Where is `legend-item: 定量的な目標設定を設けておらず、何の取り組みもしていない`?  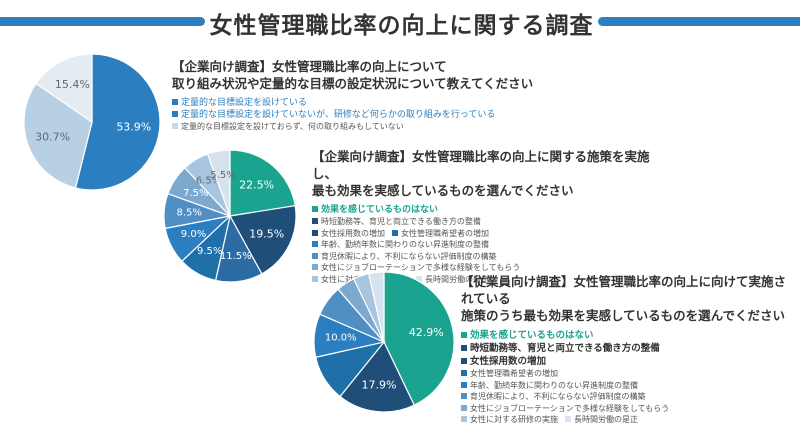 legend-item: 定量的な目標設定を設けておらず、何の取り組みもしていない is located at coordinates (382, 127).